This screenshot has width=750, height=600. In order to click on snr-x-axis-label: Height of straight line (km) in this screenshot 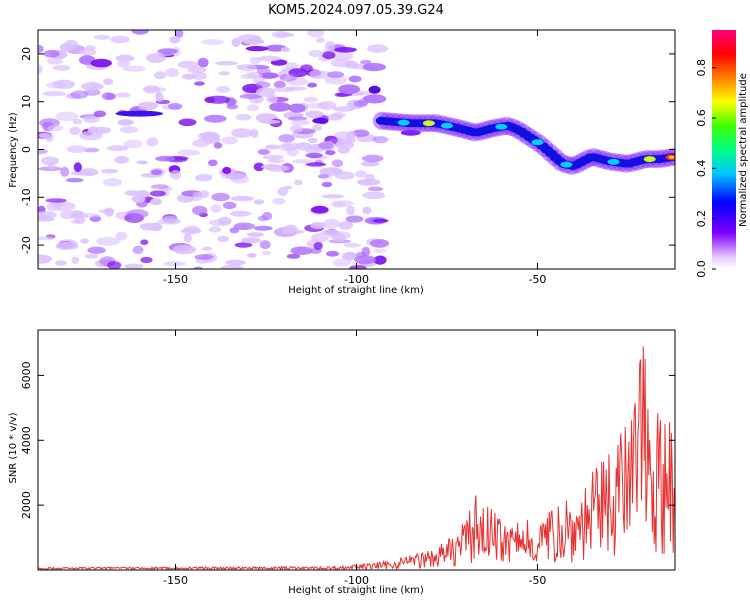, I will do `click(356, 590)`.